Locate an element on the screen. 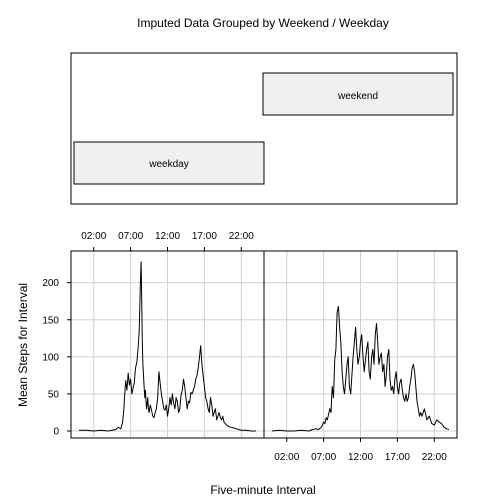 This screenshot has height=504, width=504. x-tick-label-top: 07:00 is located at coordinates (130, 236).